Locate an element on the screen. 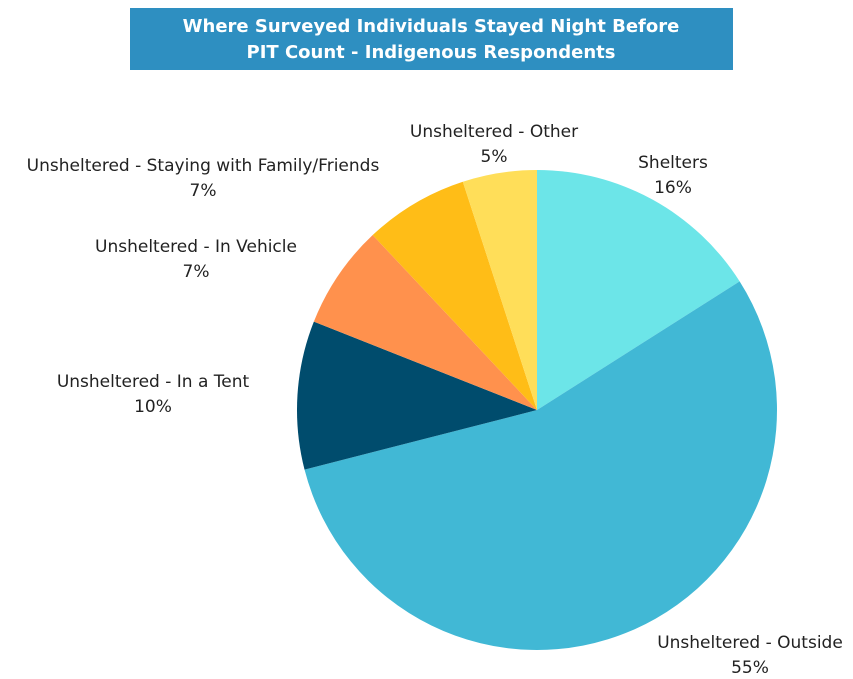  title-box is located at coordinates (431, 39).